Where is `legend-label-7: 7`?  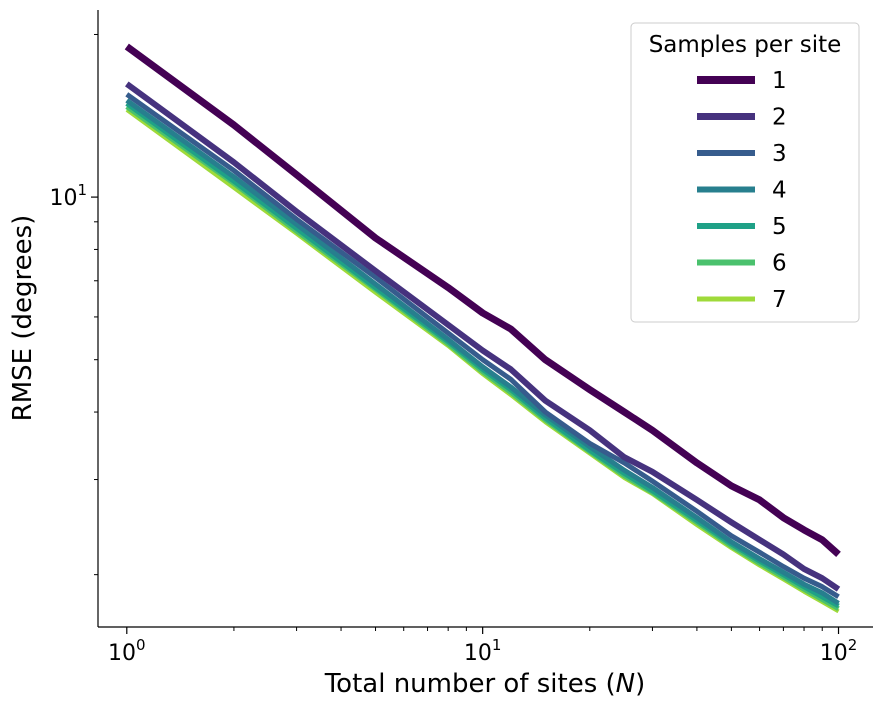 legend-label-7: 7 is located at coordinates (779, 300).